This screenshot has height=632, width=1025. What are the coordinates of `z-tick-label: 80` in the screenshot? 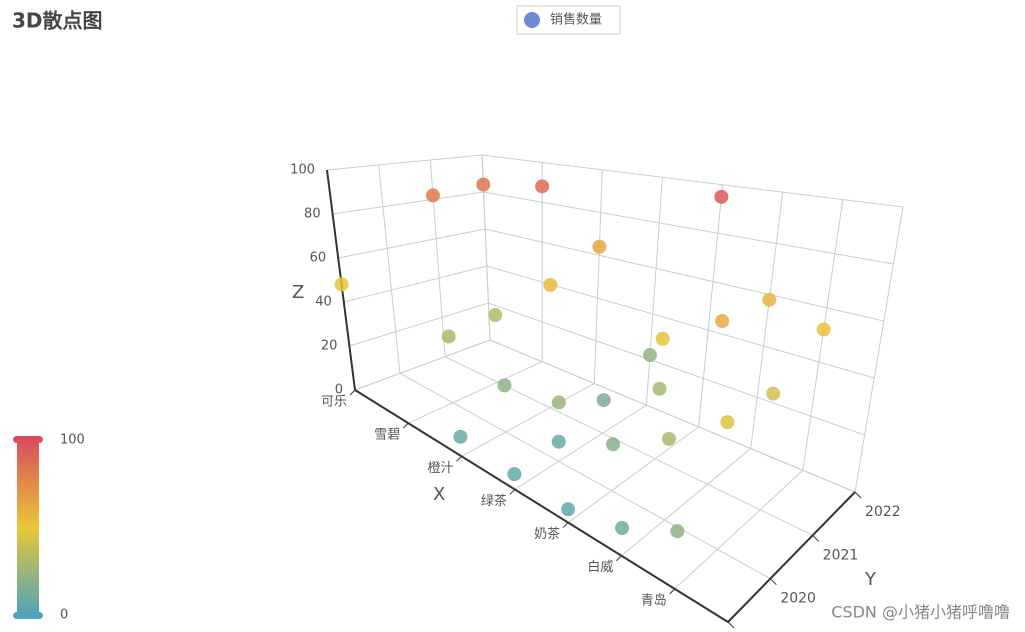 It's located at (312, 214).